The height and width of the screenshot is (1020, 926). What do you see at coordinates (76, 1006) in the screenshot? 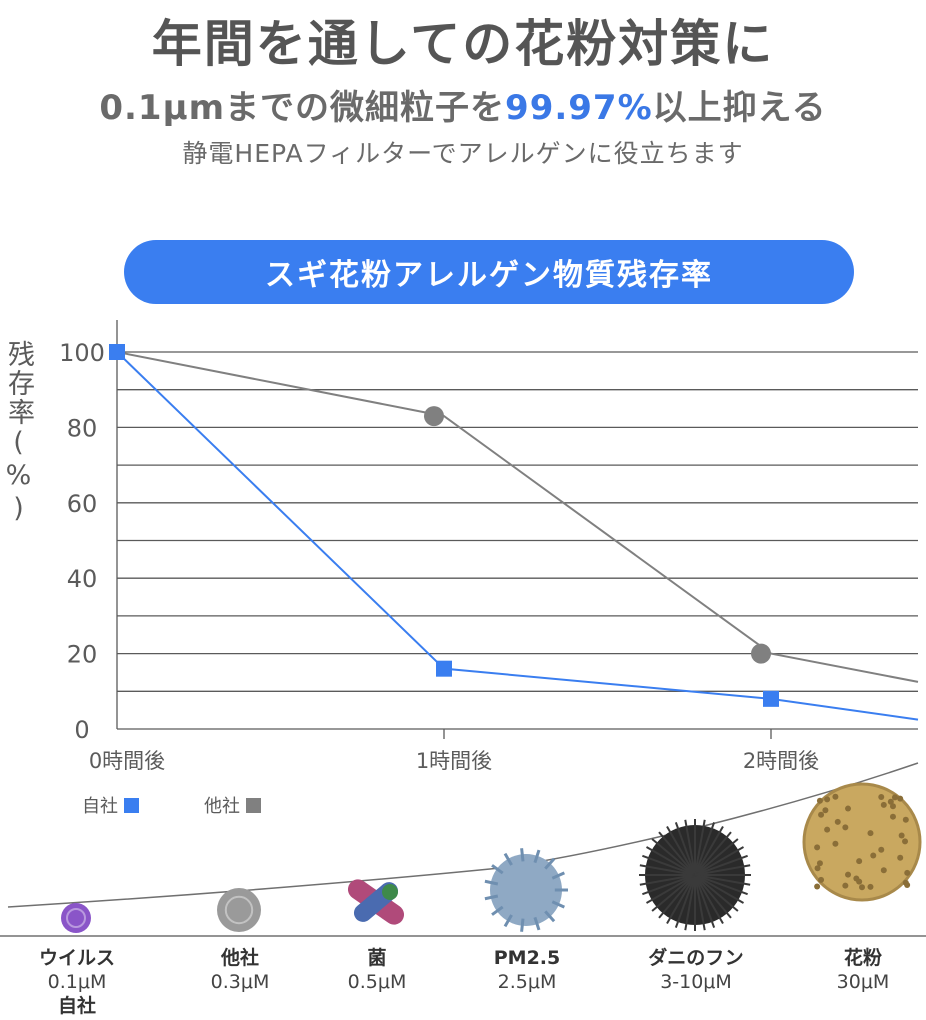
I see `particle-note: 自社` at bounding box center [76, 1006].